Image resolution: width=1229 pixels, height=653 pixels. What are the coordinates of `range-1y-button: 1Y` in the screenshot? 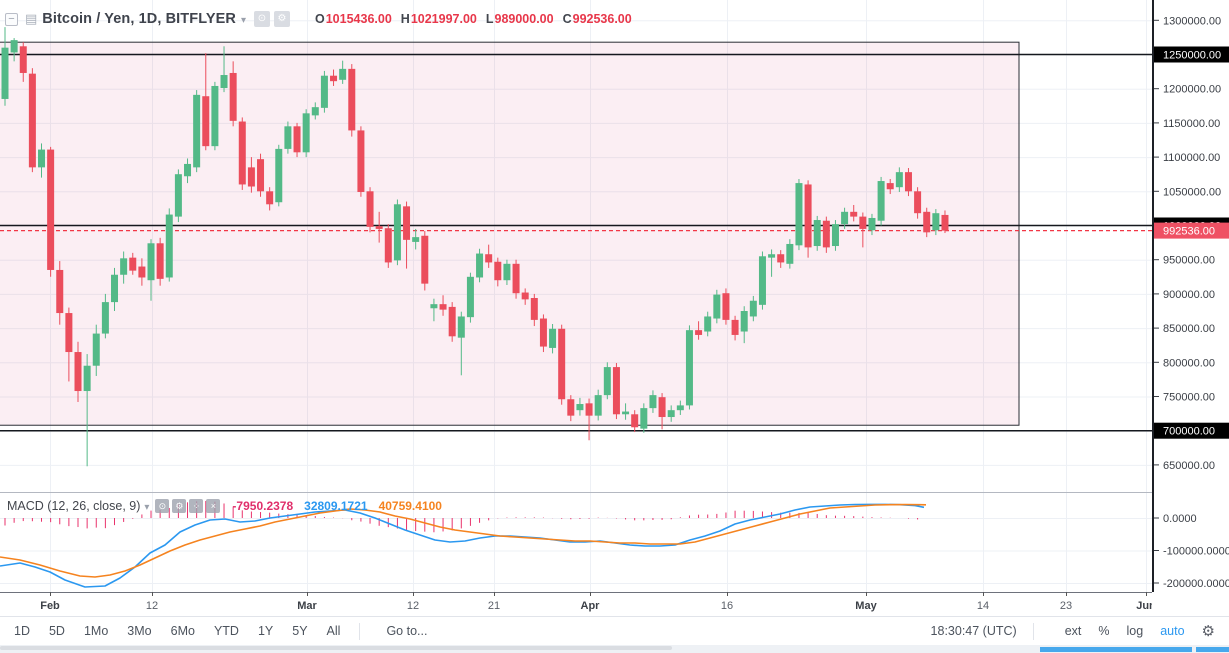 It's located at (265, 631).